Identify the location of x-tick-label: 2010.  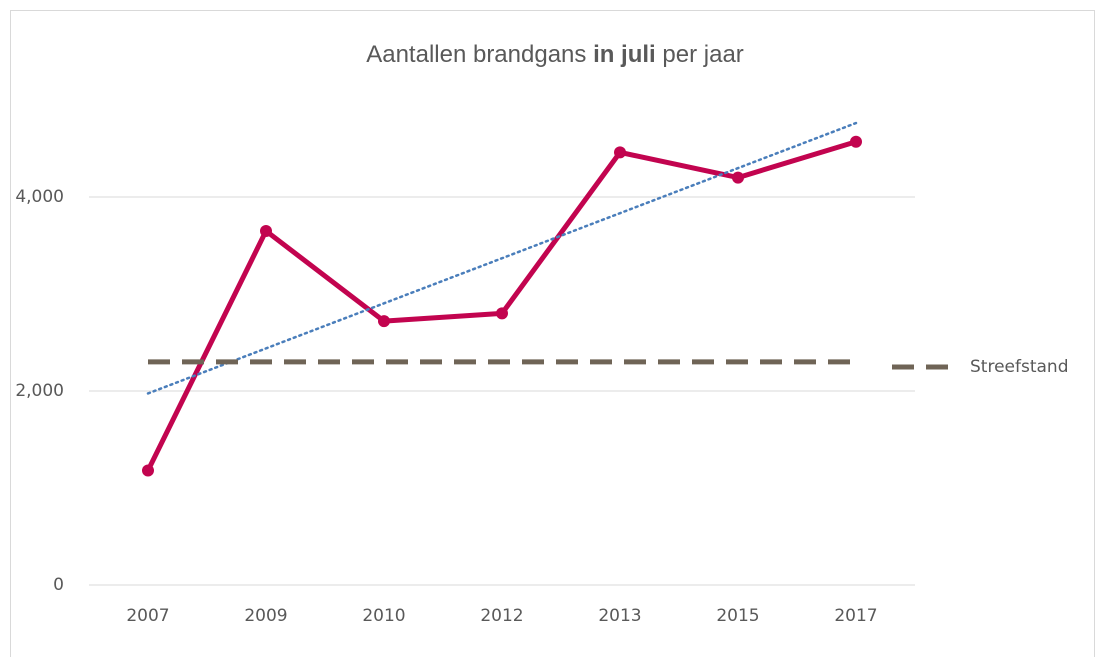
(383, 616).